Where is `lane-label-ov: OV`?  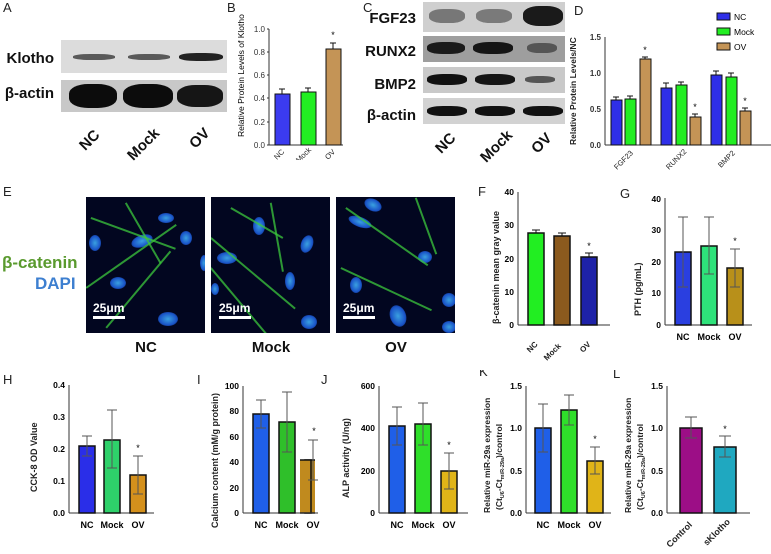 lane-label-ov: OV is located at coordinates (200, 138).